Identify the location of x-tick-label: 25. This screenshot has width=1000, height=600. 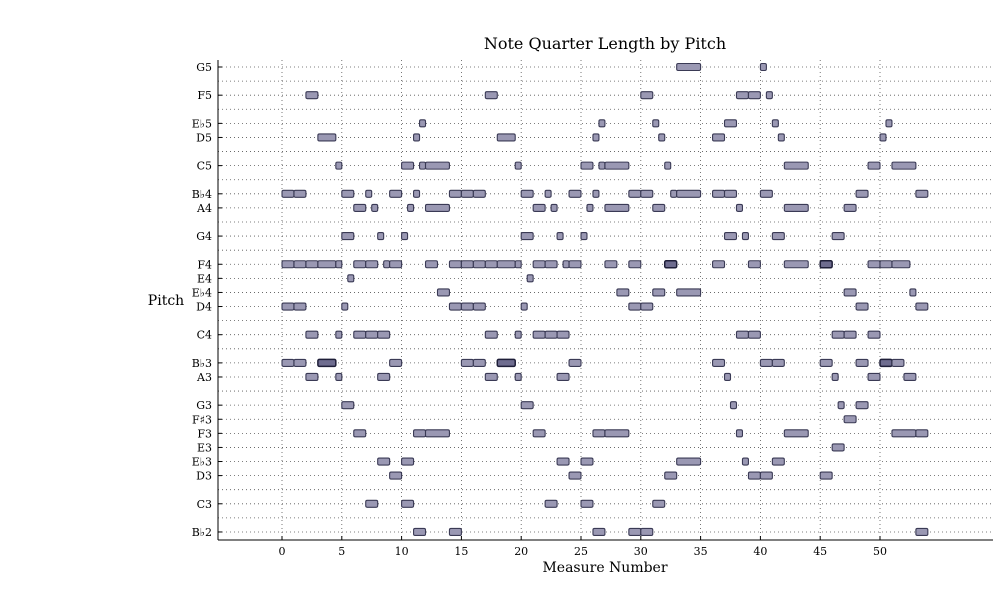
(581, 551).